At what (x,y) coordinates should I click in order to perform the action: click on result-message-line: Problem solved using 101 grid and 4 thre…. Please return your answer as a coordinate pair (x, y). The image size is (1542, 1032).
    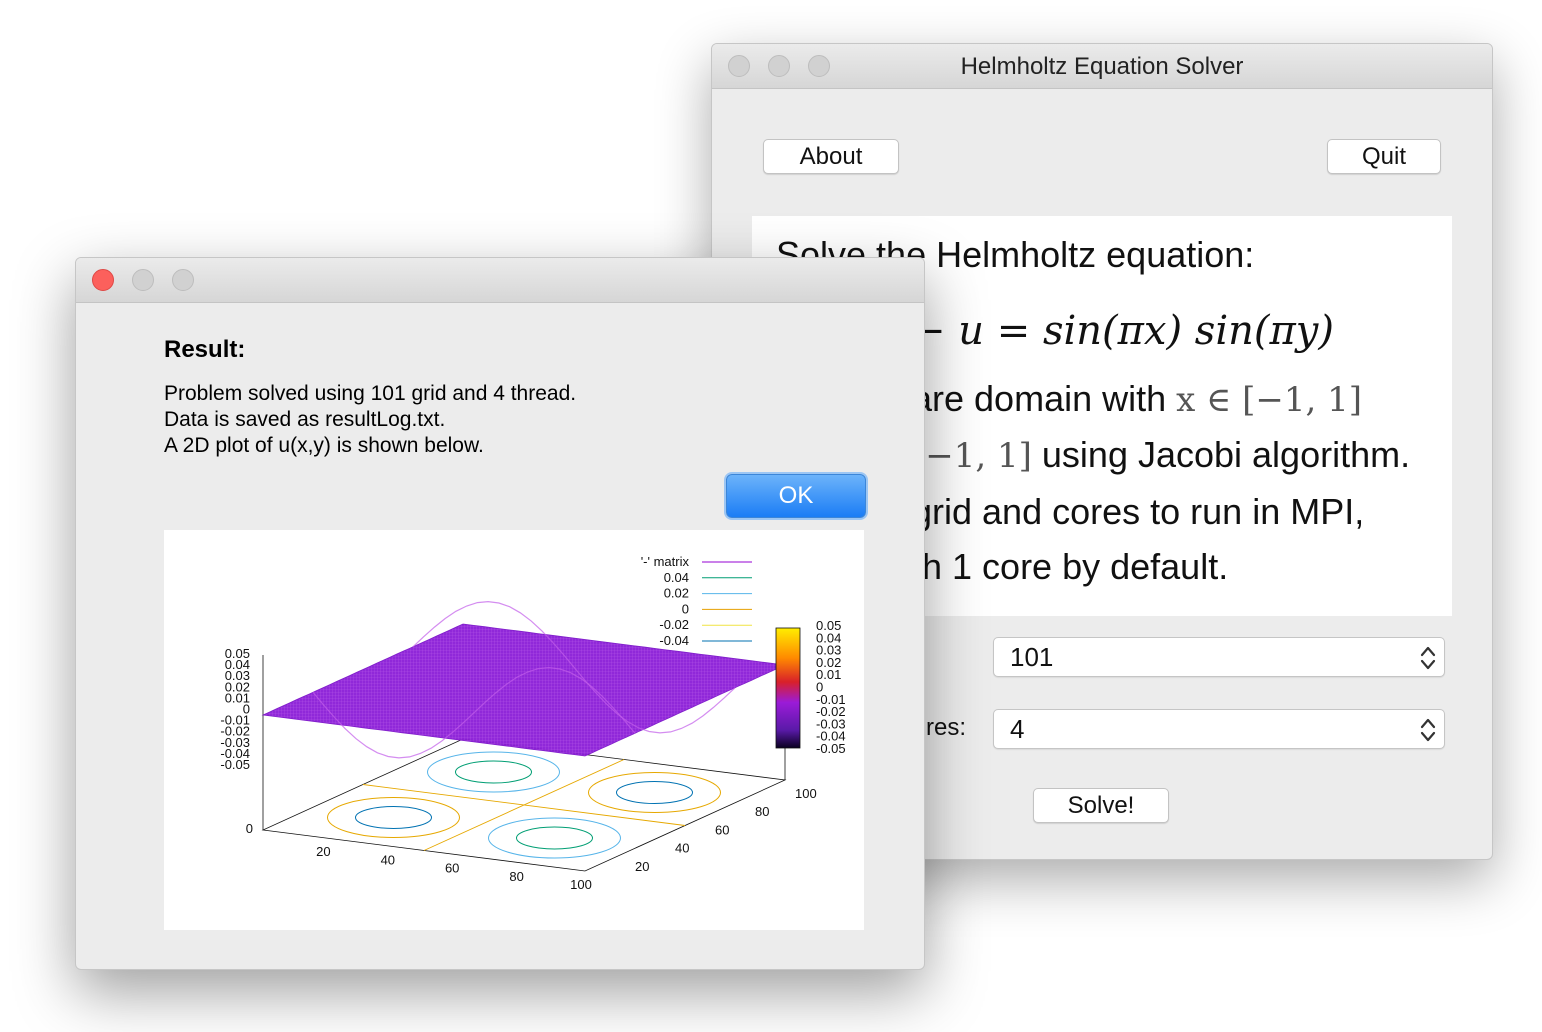
    Looking at the image, I should click on (370, 393).